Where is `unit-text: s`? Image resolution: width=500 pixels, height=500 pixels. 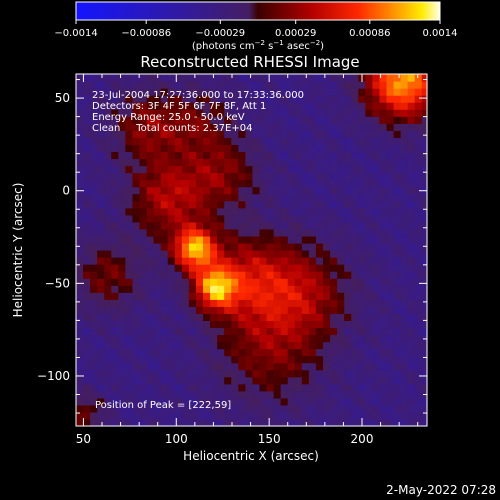 unit-text: s is located at coordinates (269, 46).